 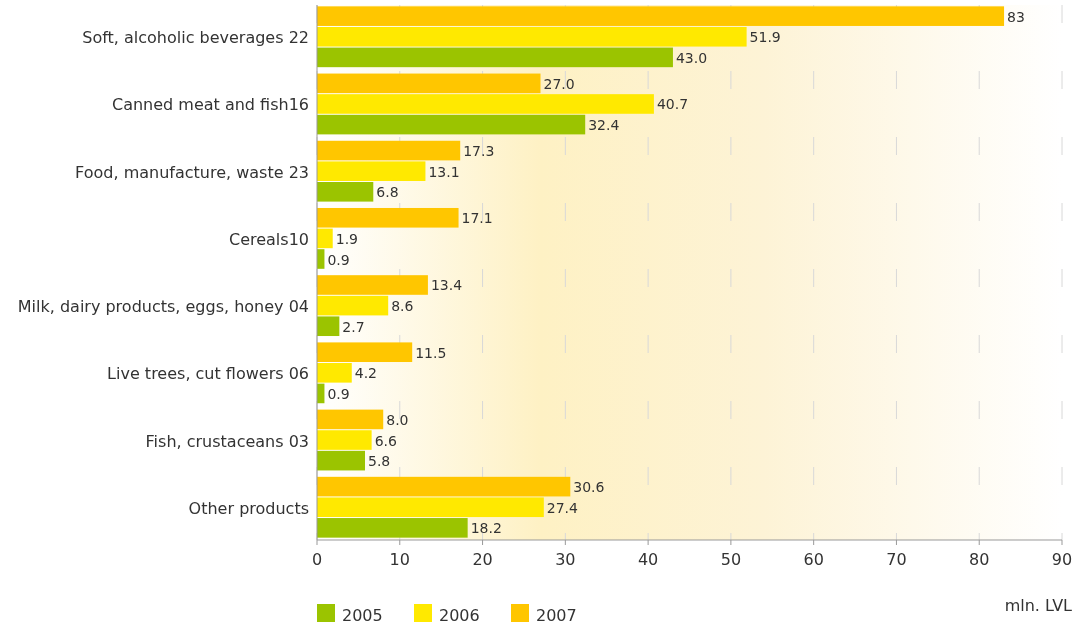 What do you see at coordinates (589, 487) in the screenshot?
I see `data-label: 30.6` at bounding box center [589, 487].